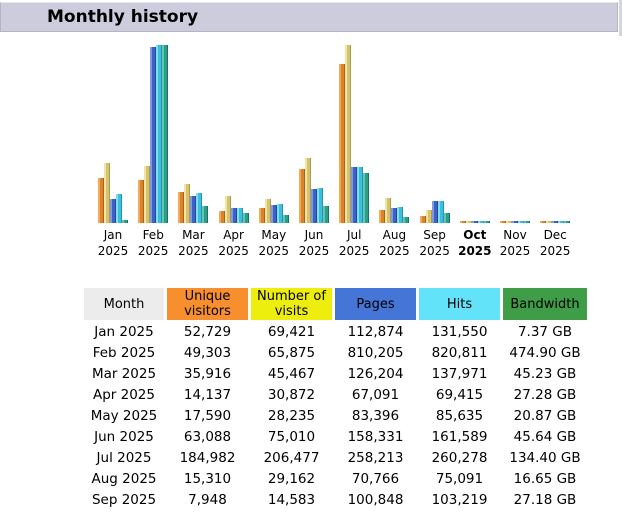  What do you see at coordinates (124, 353) in the screenshot?
I see `row-month-cell: Feb 2025` at bounding box center [124, 353].